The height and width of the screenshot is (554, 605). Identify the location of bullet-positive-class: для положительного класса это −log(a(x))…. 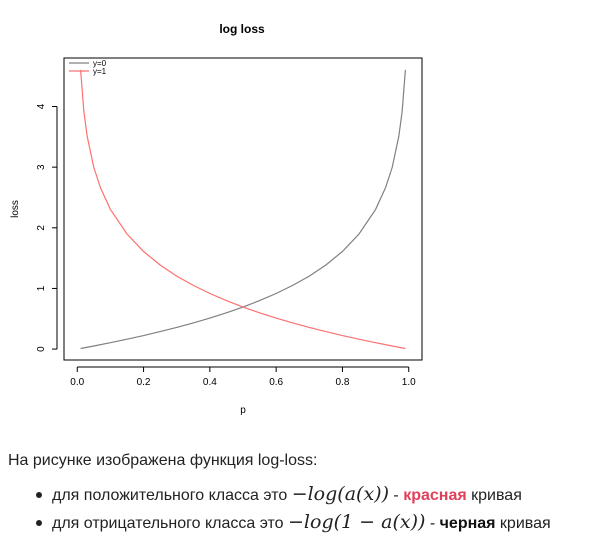
(293, 494).